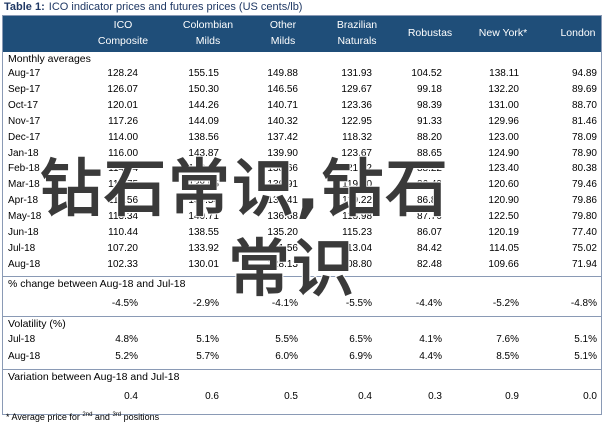 This screenshot has height=430, width=604. What do you see at coordinates (24, 169) in the screenshot?
I see `row-label: Feb-18` at bounding box center [24, 169].